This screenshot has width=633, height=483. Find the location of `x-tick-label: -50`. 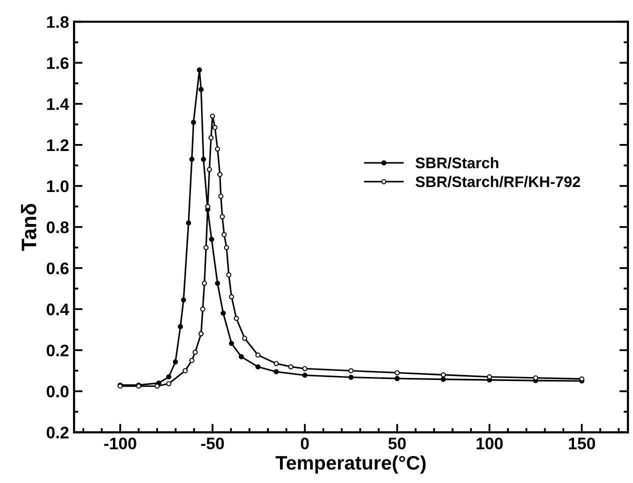

x-tick-label: -50 is located at coordinates (212, 444).